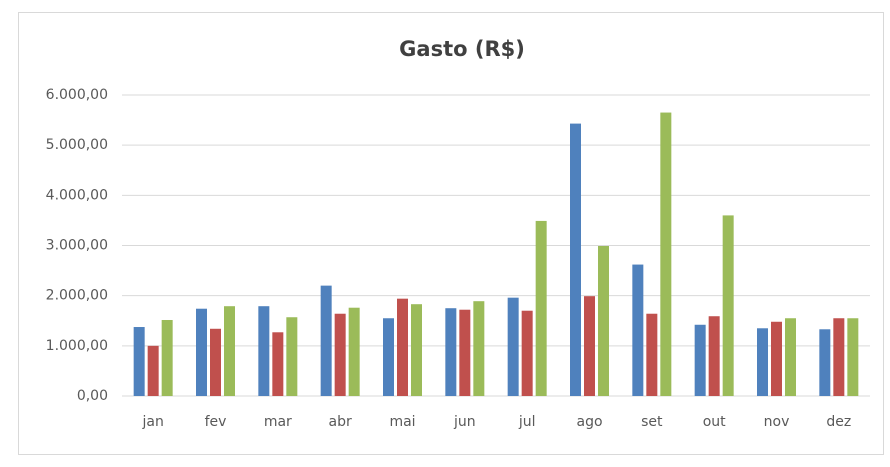 The image size is (890, 467). Describe the element at coordinates (652, 422) in the screenshot. I see `x-tick-label: set` at that location.